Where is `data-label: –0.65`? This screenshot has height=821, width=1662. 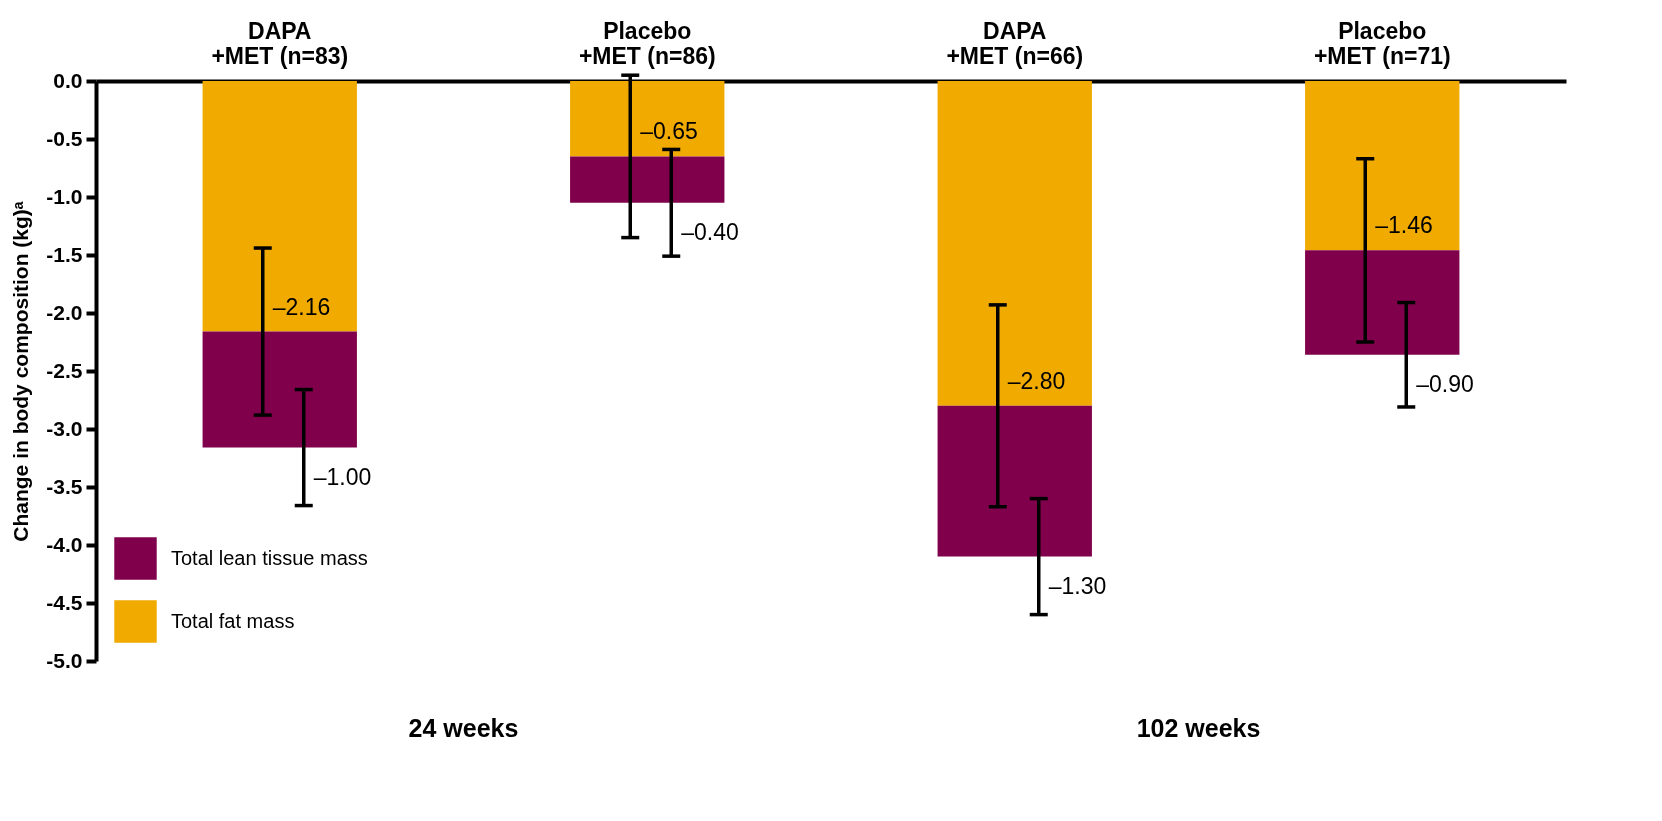 data-label: –0.65 is located at coordinates (669, 131).